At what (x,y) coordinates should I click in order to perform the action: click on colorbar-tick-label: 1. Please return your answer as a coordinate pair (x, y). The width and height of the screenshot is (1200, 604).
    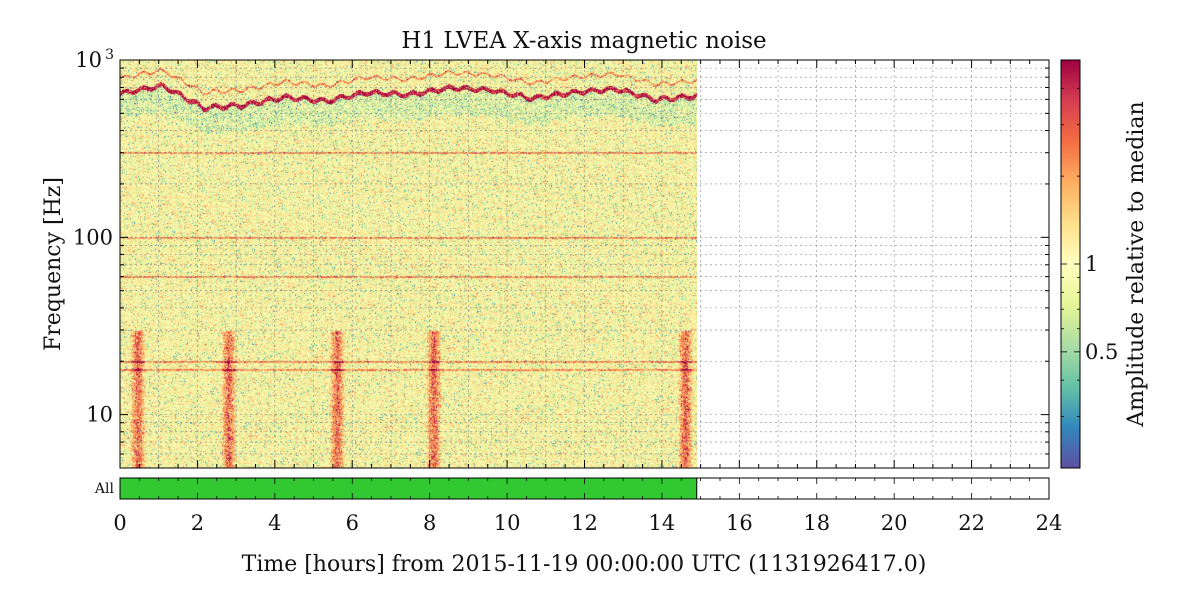
    Looking at the image, I should click on (1091, 264).